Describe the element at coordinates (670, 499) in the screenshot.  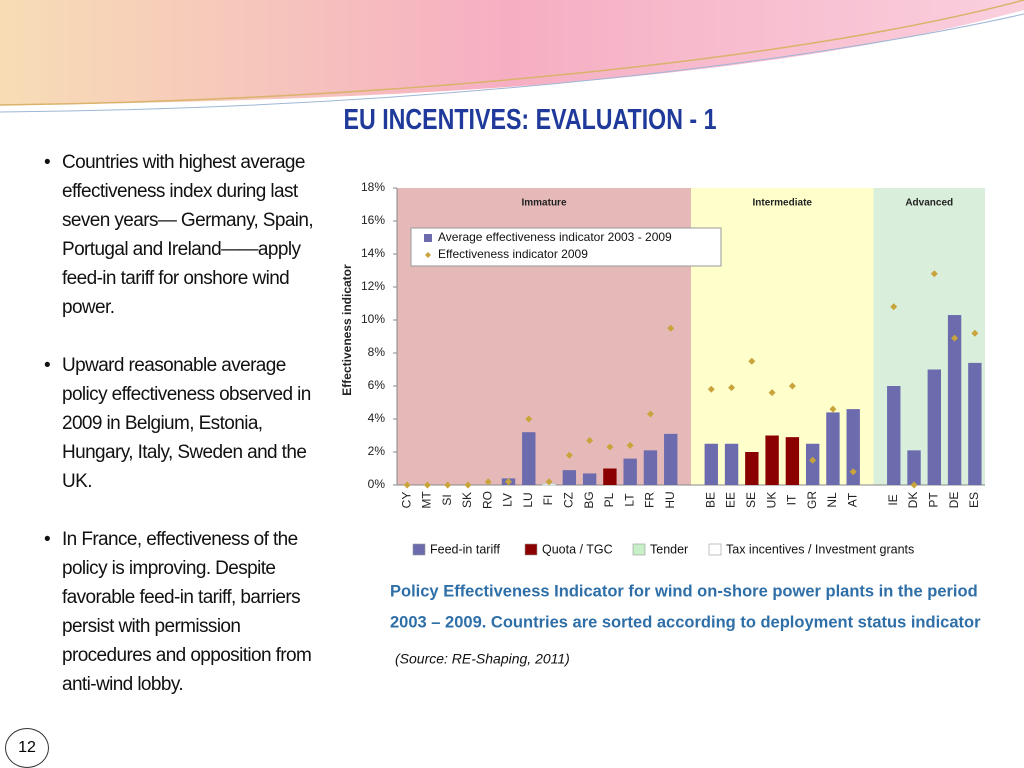
I see `x-tick-label: HU` at that location.